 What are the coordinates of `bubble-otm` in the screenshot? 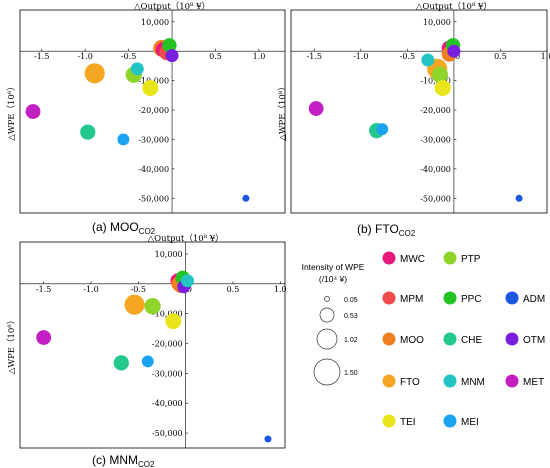 It's located at (454, 51).